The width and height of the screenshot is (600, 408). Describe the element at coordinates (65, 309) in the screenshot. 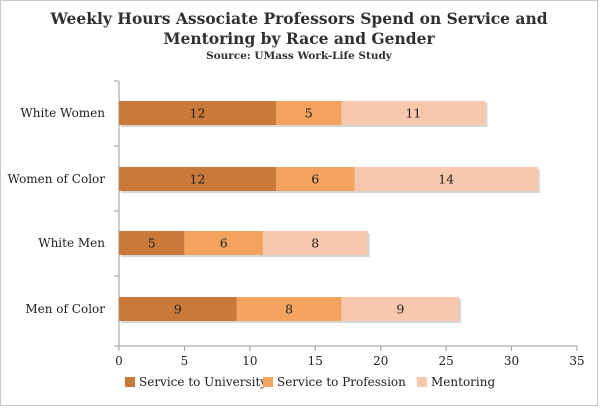

I see `category-label: Men of Color` at that location.